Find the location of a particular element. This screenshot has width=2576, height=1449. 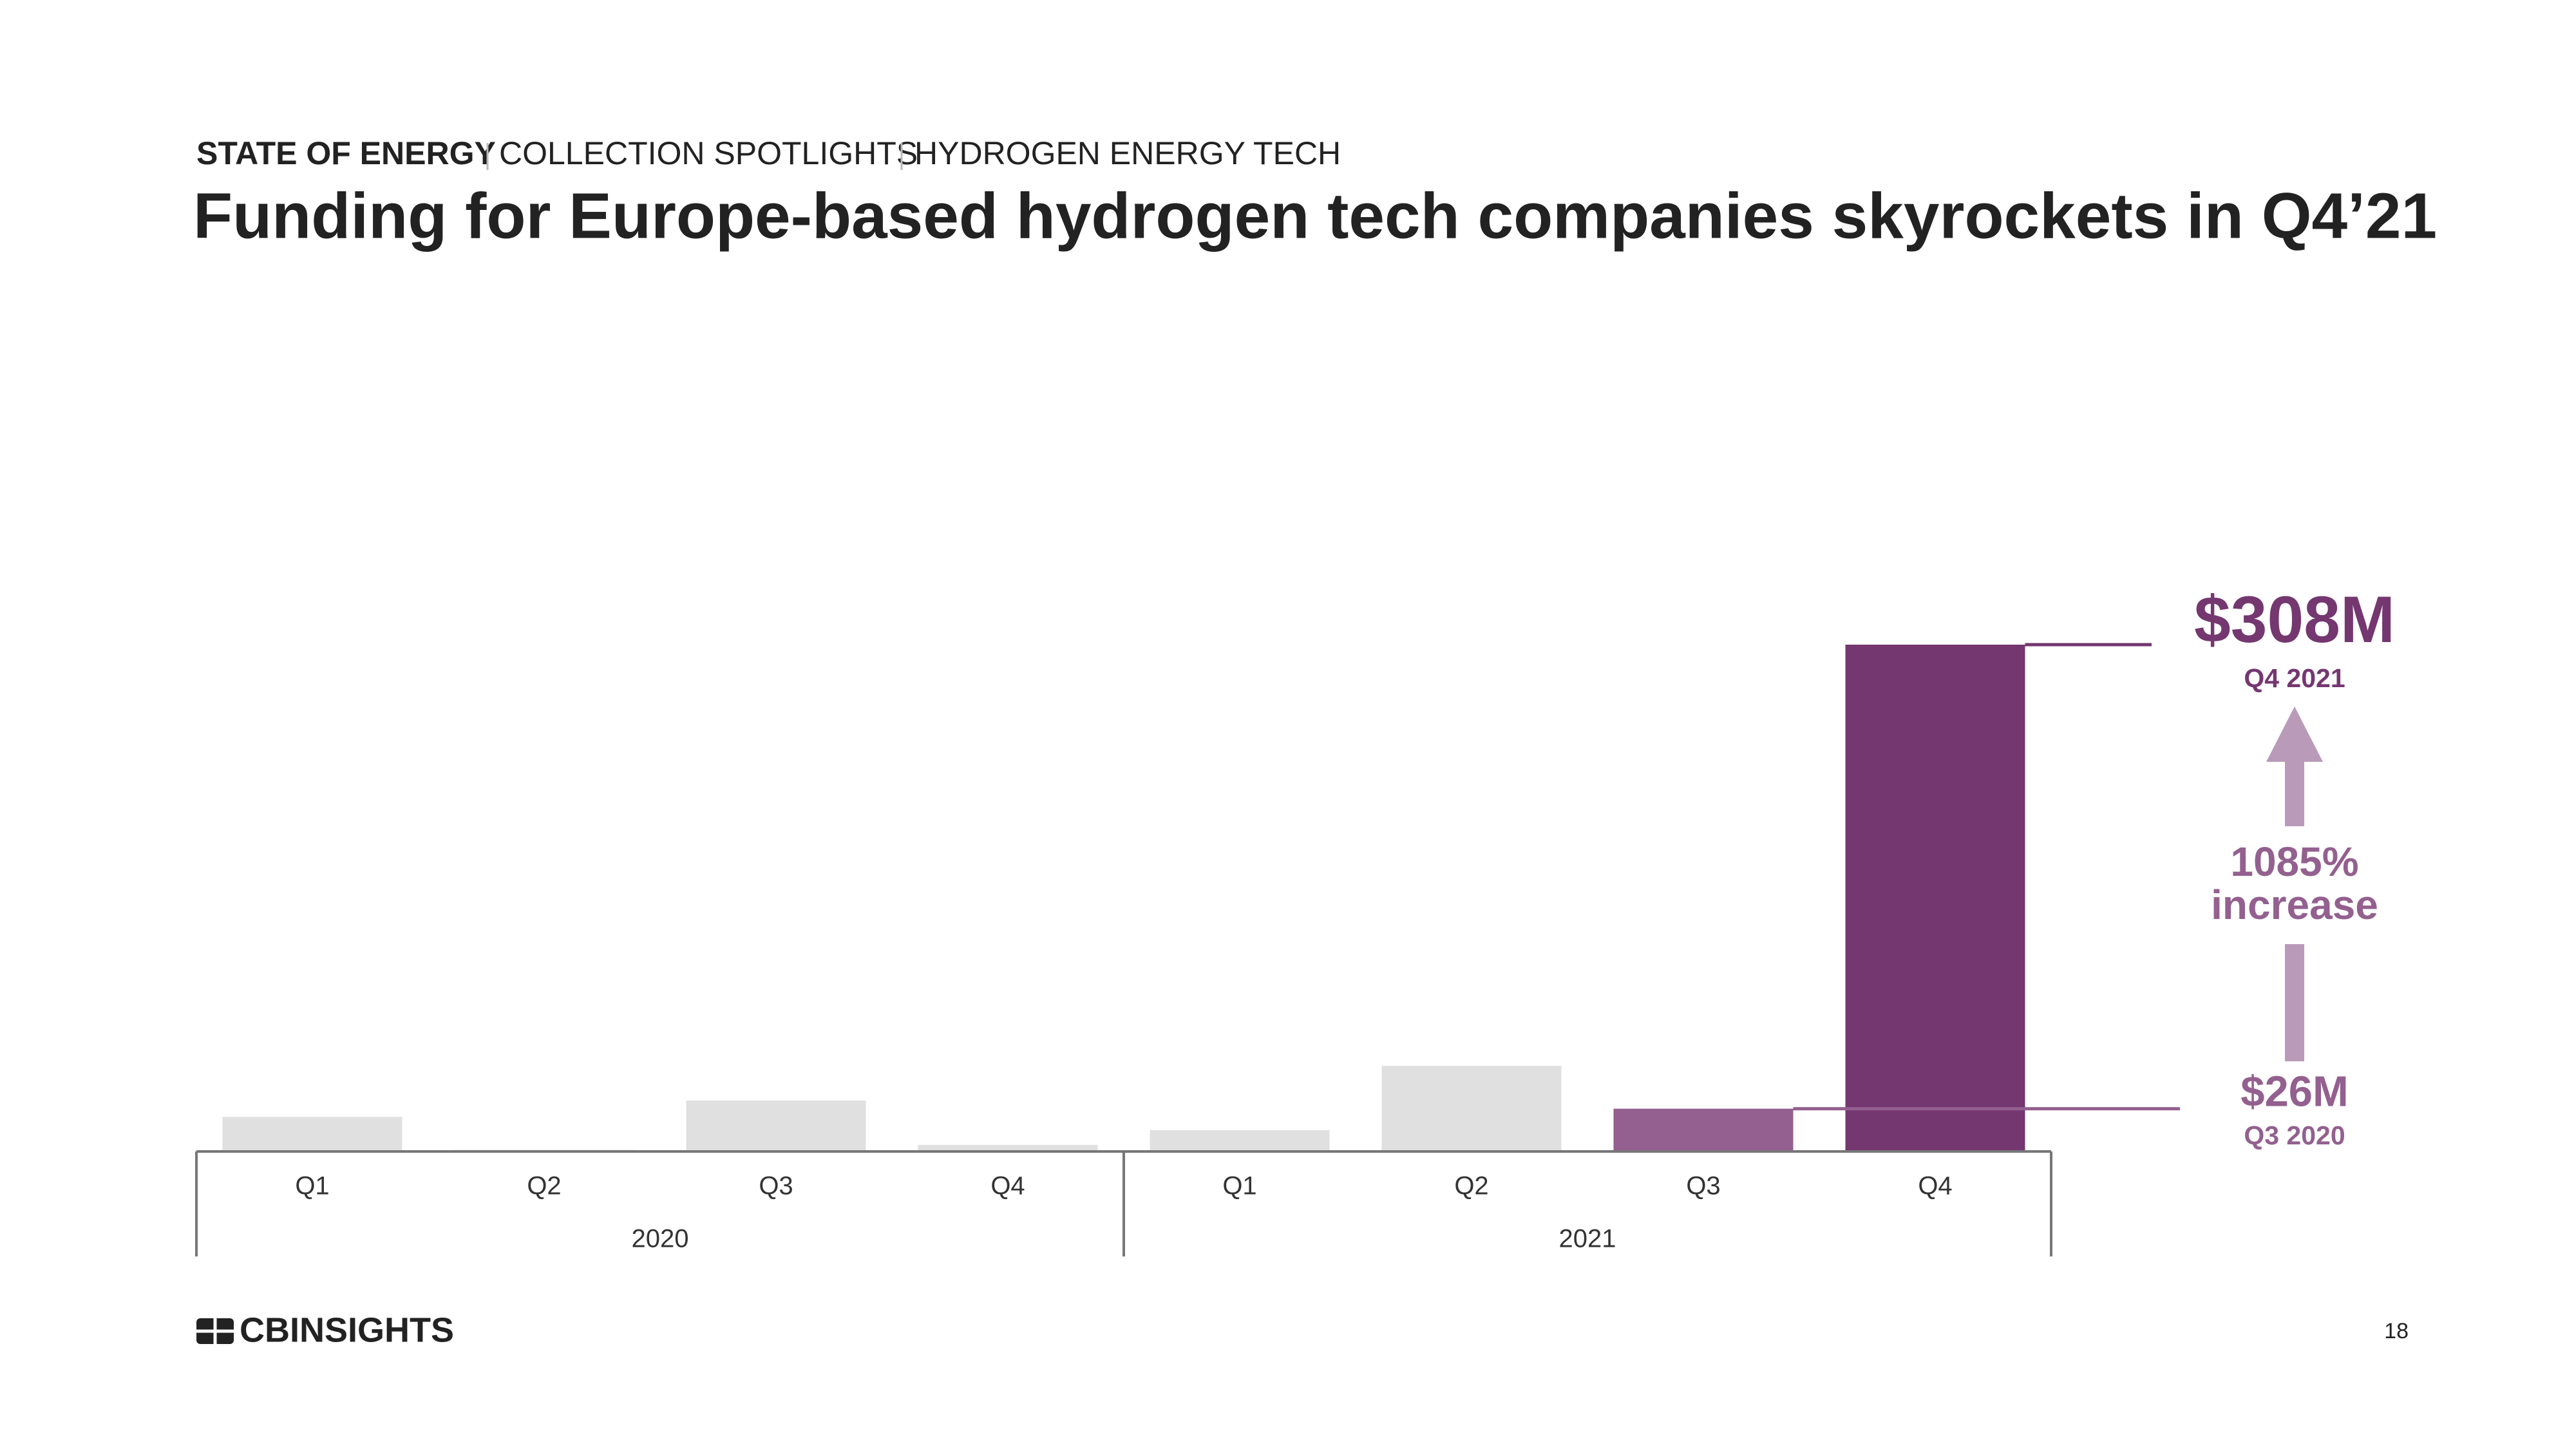

group-label: 2021 is located at coordinates (1587, 1239).